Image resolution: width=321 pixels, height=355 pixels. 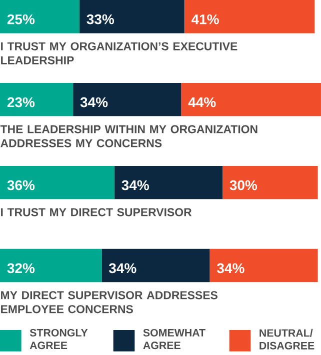 I want to click on data-label: 36%, so click(x=21, y=185).